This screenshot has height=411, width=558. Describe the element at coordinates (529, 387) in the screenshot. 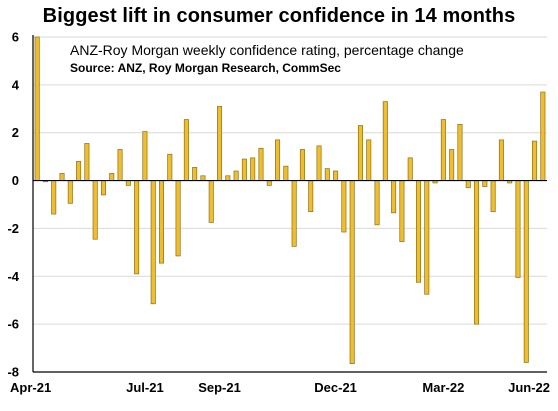

I see `x-tick-label: Jun-22` at that location.